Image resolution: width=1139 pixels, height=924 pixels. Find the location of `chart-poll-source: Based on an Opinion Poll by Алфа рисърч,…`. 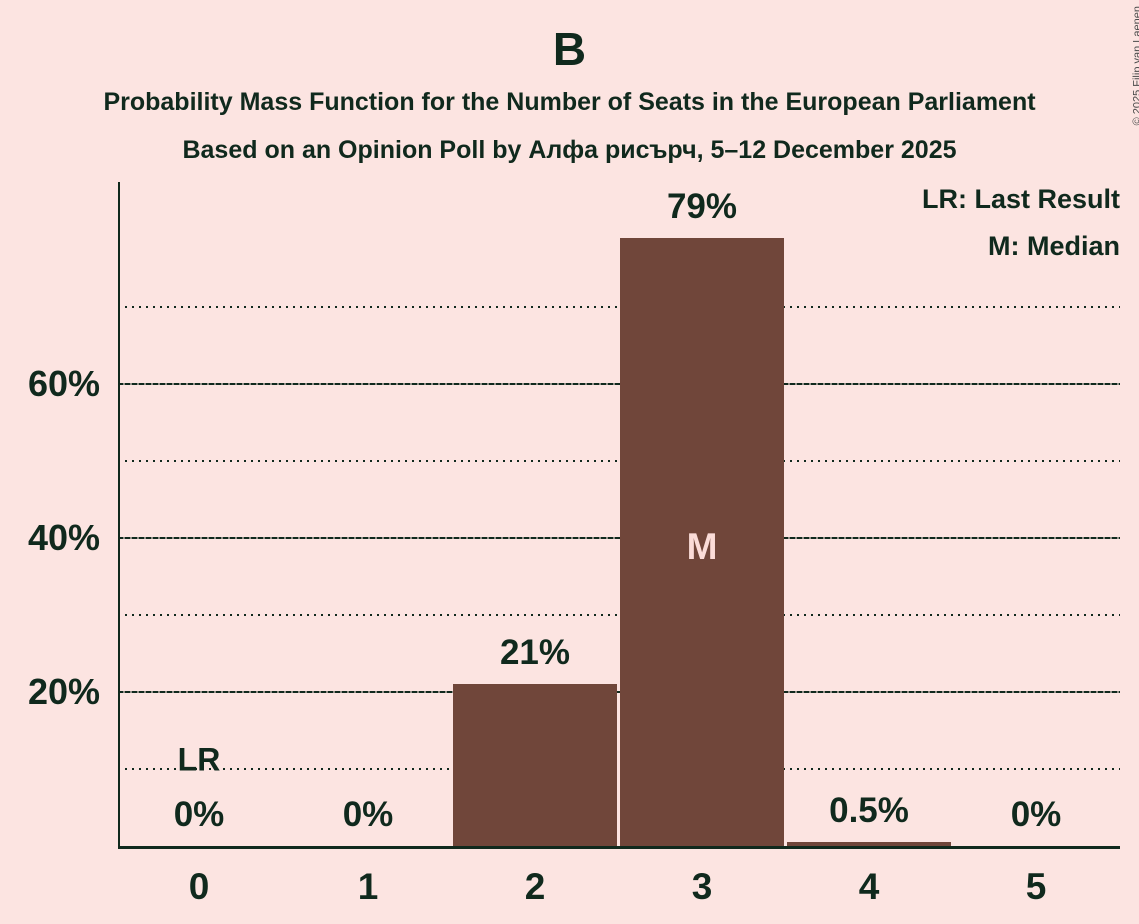

chart-poll-source: Based on an Opinion Poll by Алфа рисърч,… is located at coordinates (569, 150).